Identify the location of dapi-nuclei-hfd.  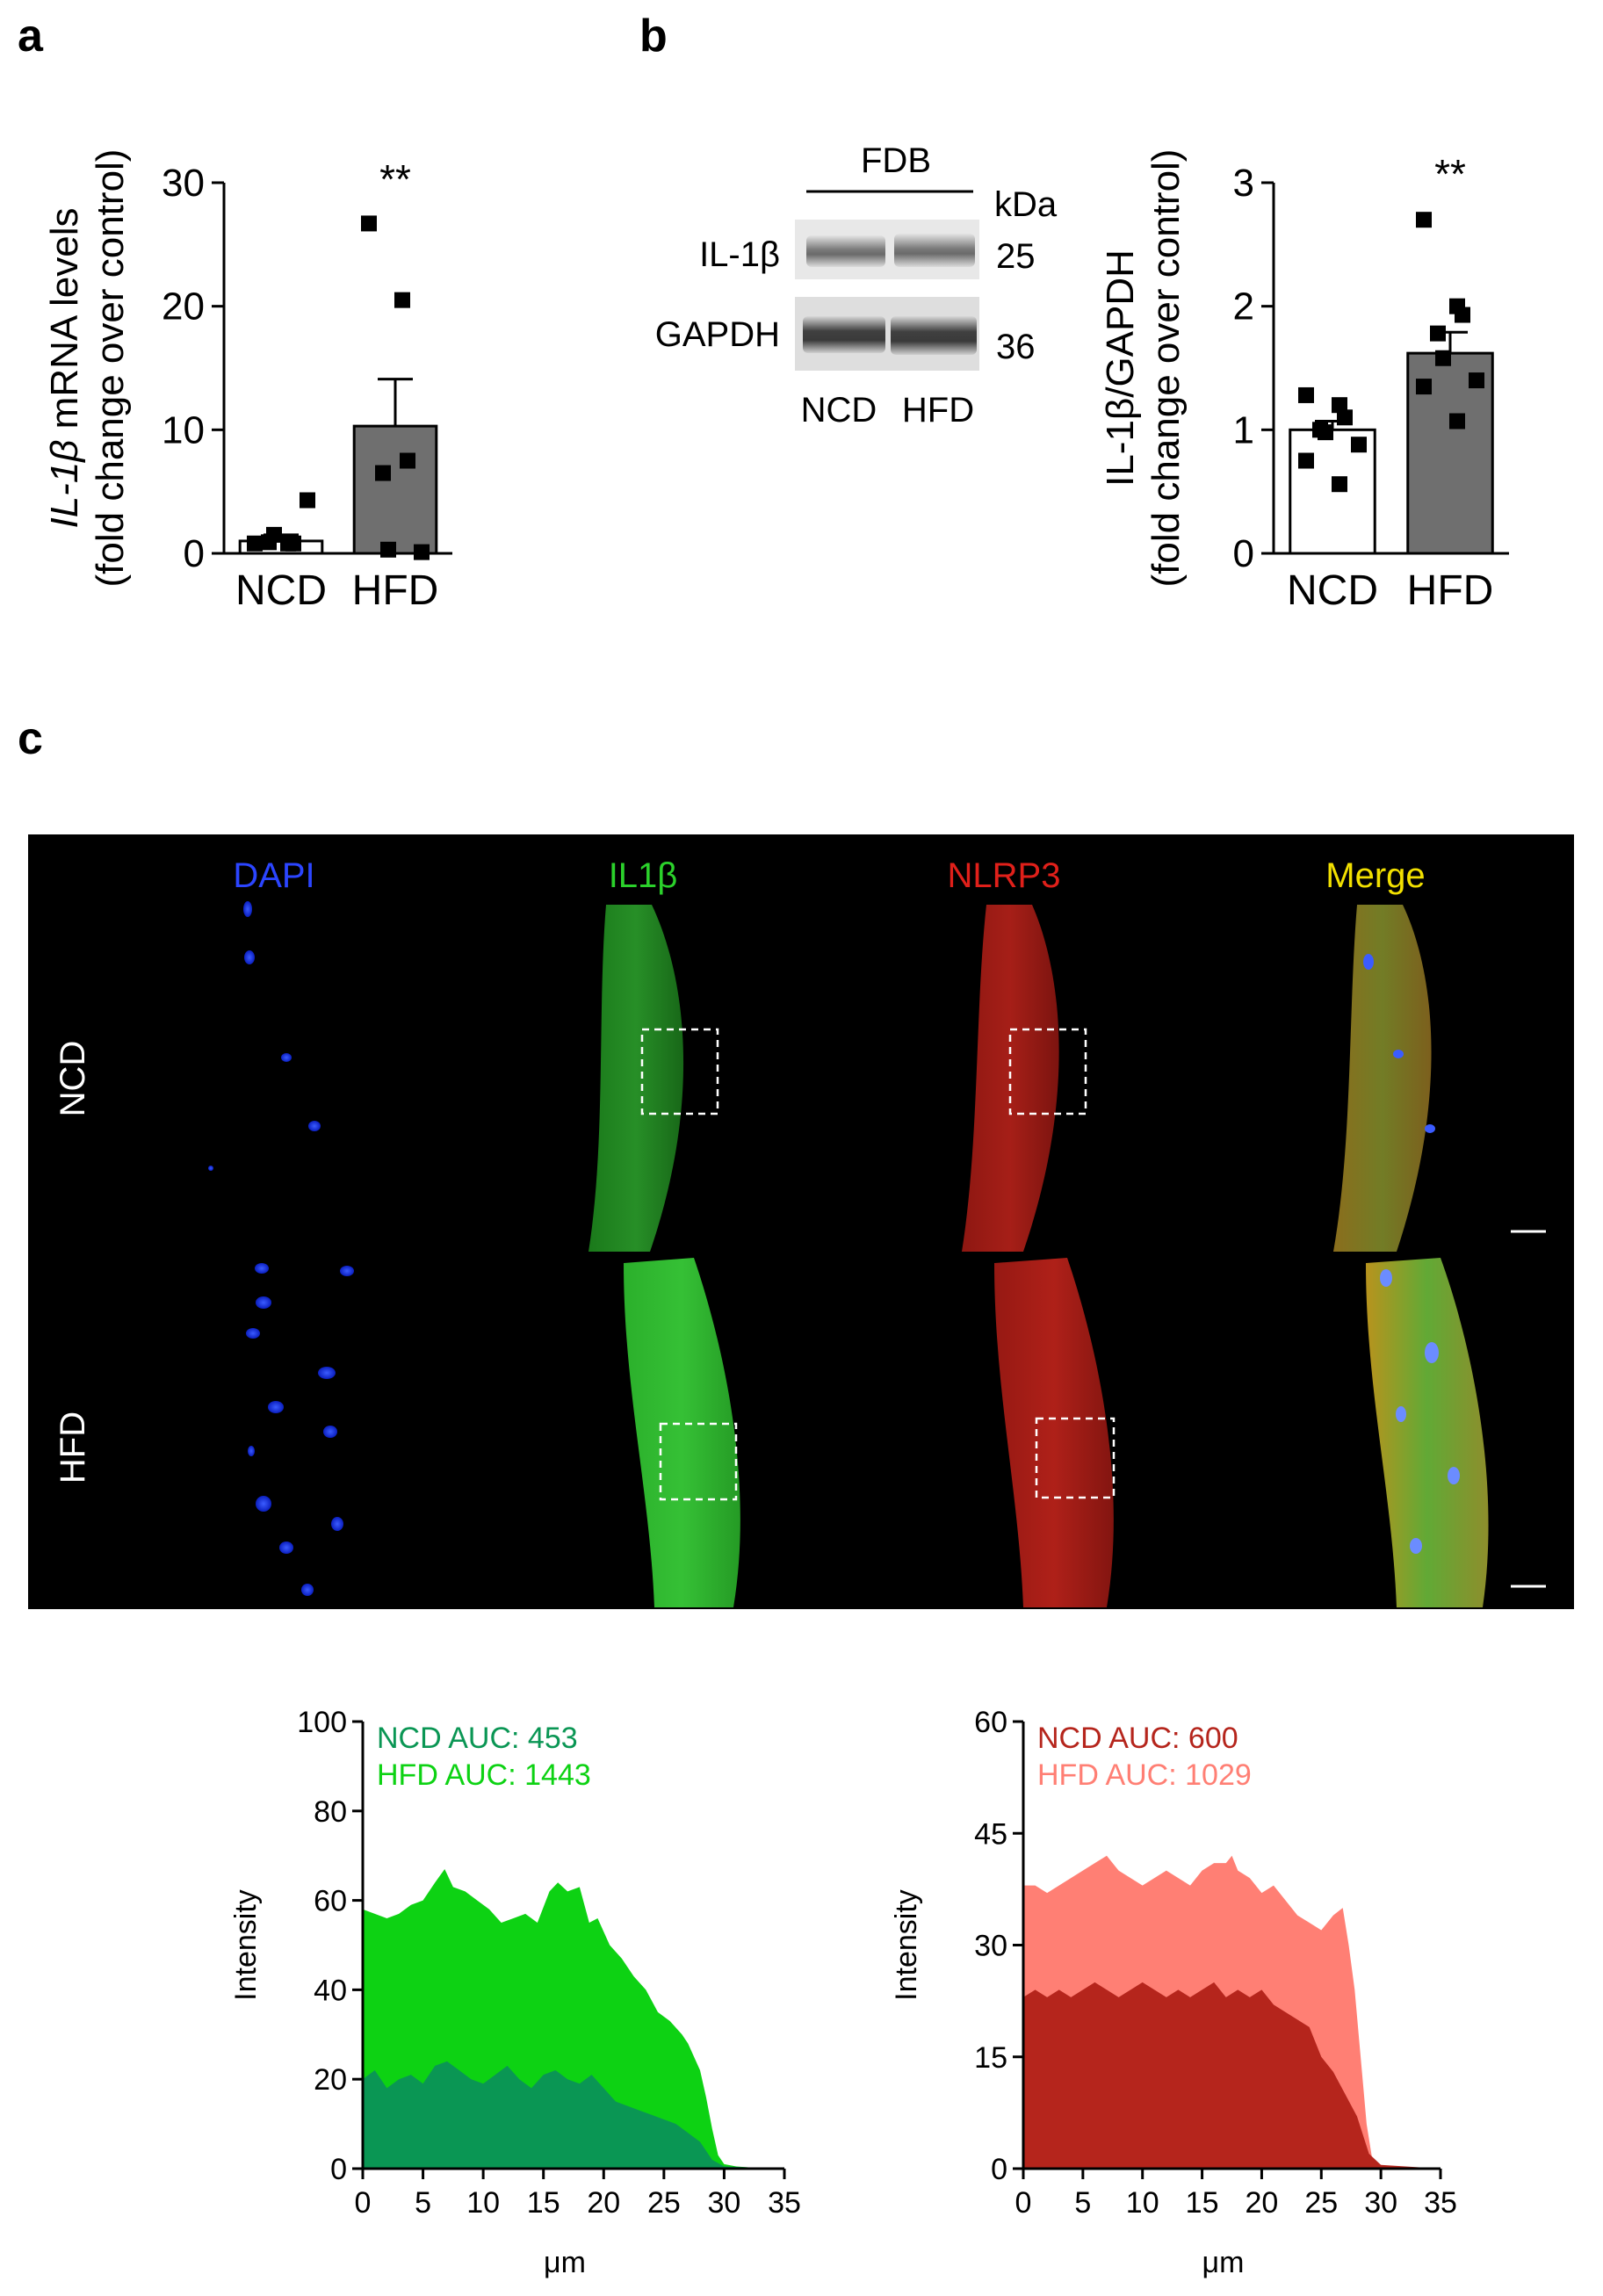
(300, 1429).